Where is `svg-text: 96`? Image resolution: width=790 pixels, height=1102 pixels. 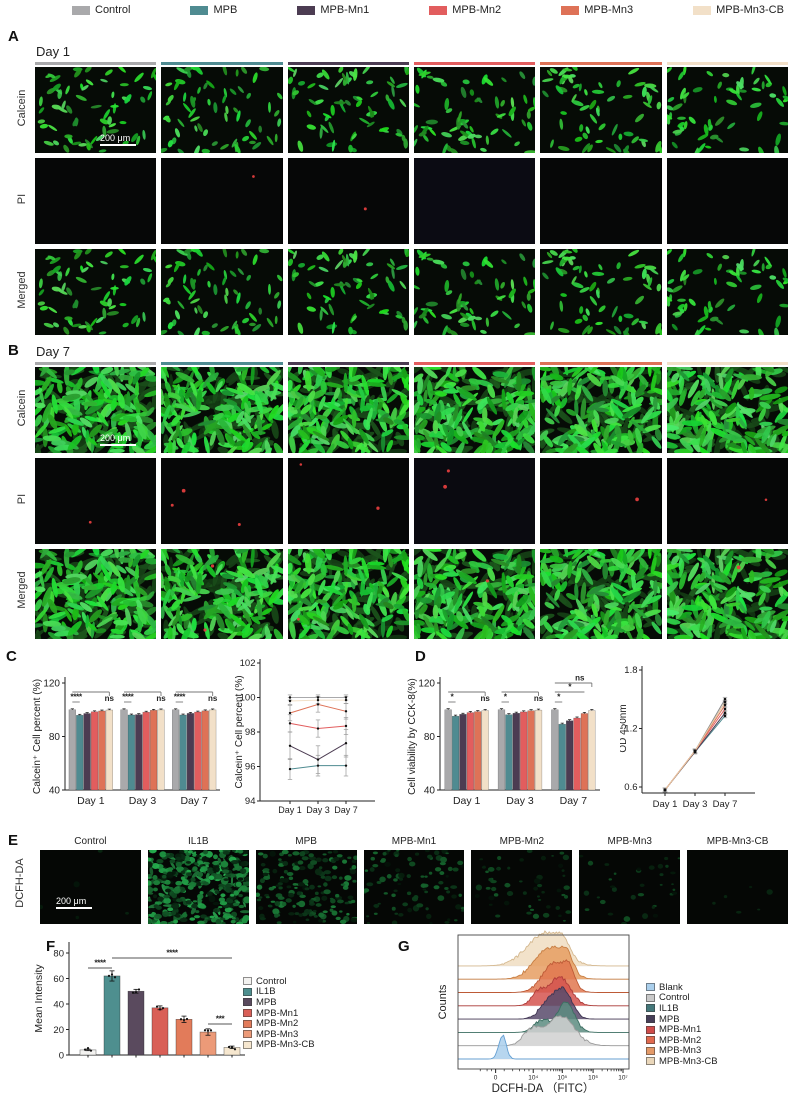
svg-text: 96 is located at coordinates (250, 767).